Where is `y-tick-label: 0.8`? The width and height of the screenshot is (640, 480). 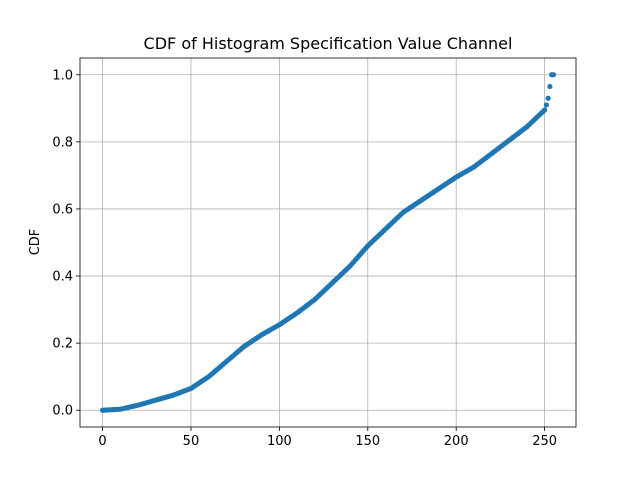
y-tick-label: 0.8 is located at coordinates (62, 142).